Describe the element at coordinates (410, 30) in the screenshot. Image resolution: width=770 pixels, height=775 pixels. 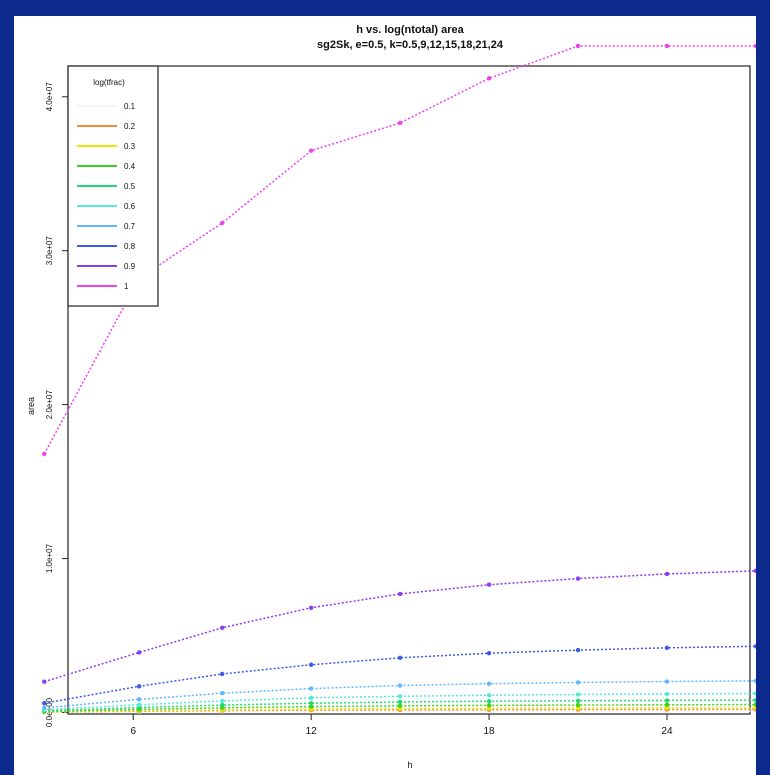
I see `chart-title: h vs. log(ntotal) area` at that location.